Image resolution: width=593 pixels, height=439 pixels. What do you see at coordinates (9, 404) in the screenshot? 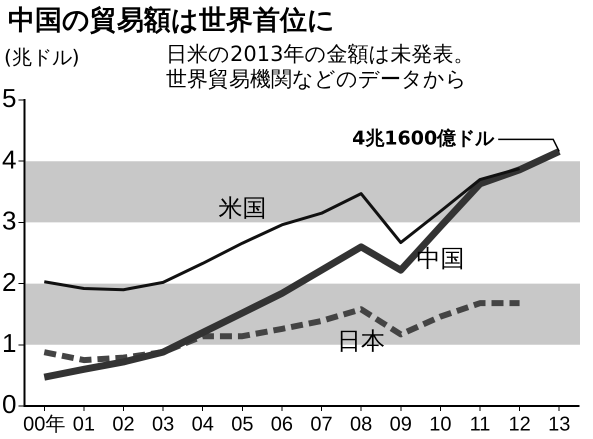
I see `y-tick-label: 0` at bounding box center [9, 404].